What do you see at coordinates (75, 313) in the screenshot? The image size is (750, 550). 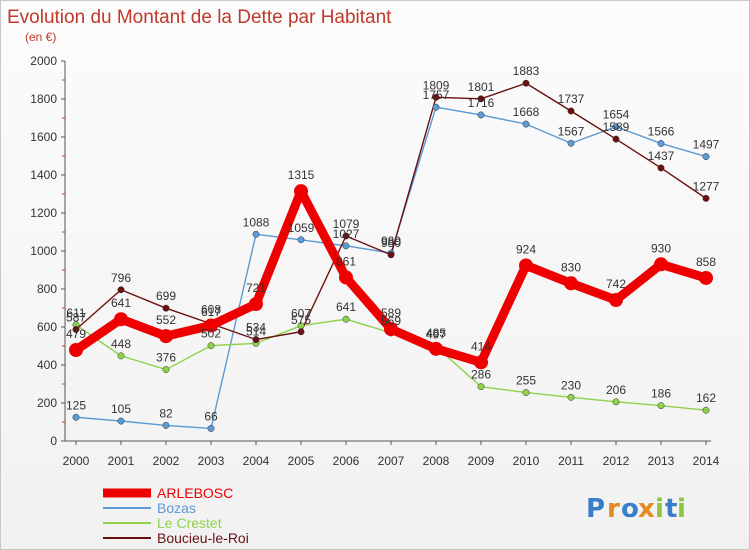 I see `series-2-data-label: 611` at bounding box center [75, 313].